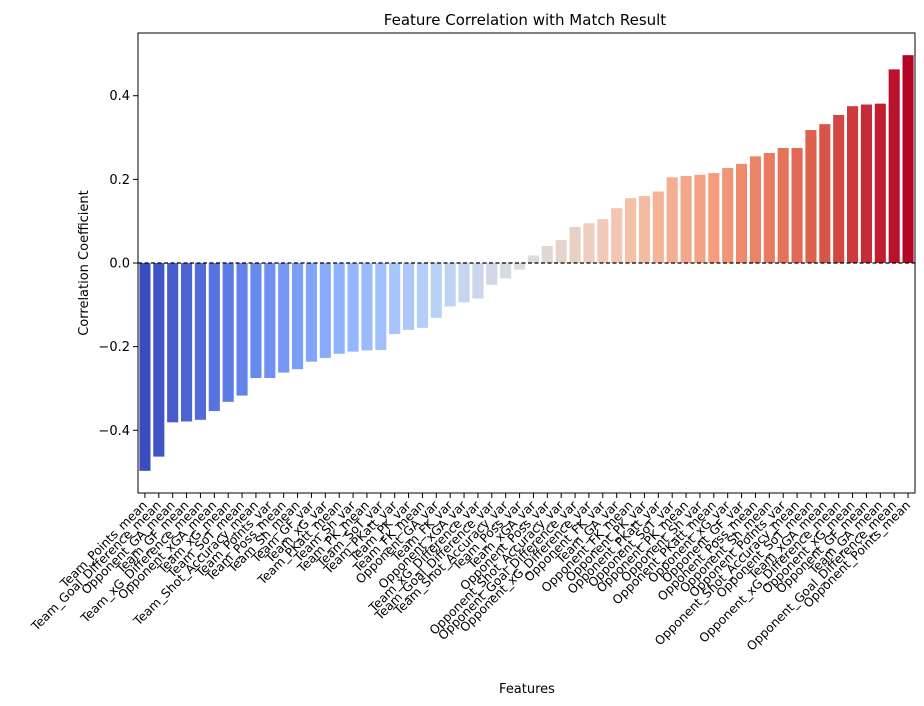  Describe the element at coordinates (617, 235) in the screenshot. I see `bar-Team_GA_var` at that location.